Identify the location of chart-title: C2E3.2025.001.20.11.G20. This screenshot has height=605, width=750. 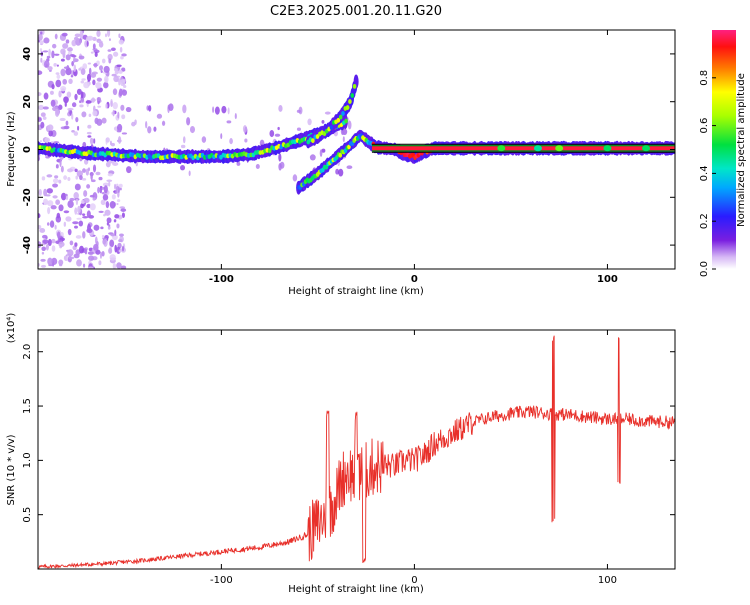
(356, 11).